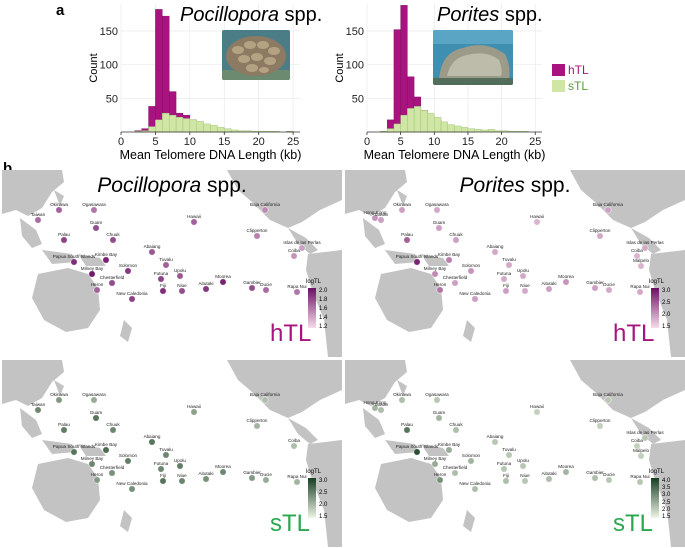 This screenshot has height=548, width=685. What do you see at coordinates (367, 142) in the screenshot?
I see `x-tick-label: 0` at bounding box center [367, 142].